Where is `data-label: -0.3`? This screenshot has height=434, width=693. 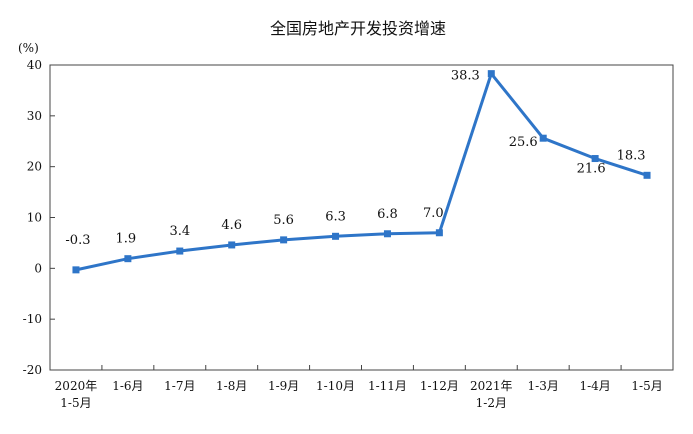 data-label: -0.3 is located at coordinates (77, 240).